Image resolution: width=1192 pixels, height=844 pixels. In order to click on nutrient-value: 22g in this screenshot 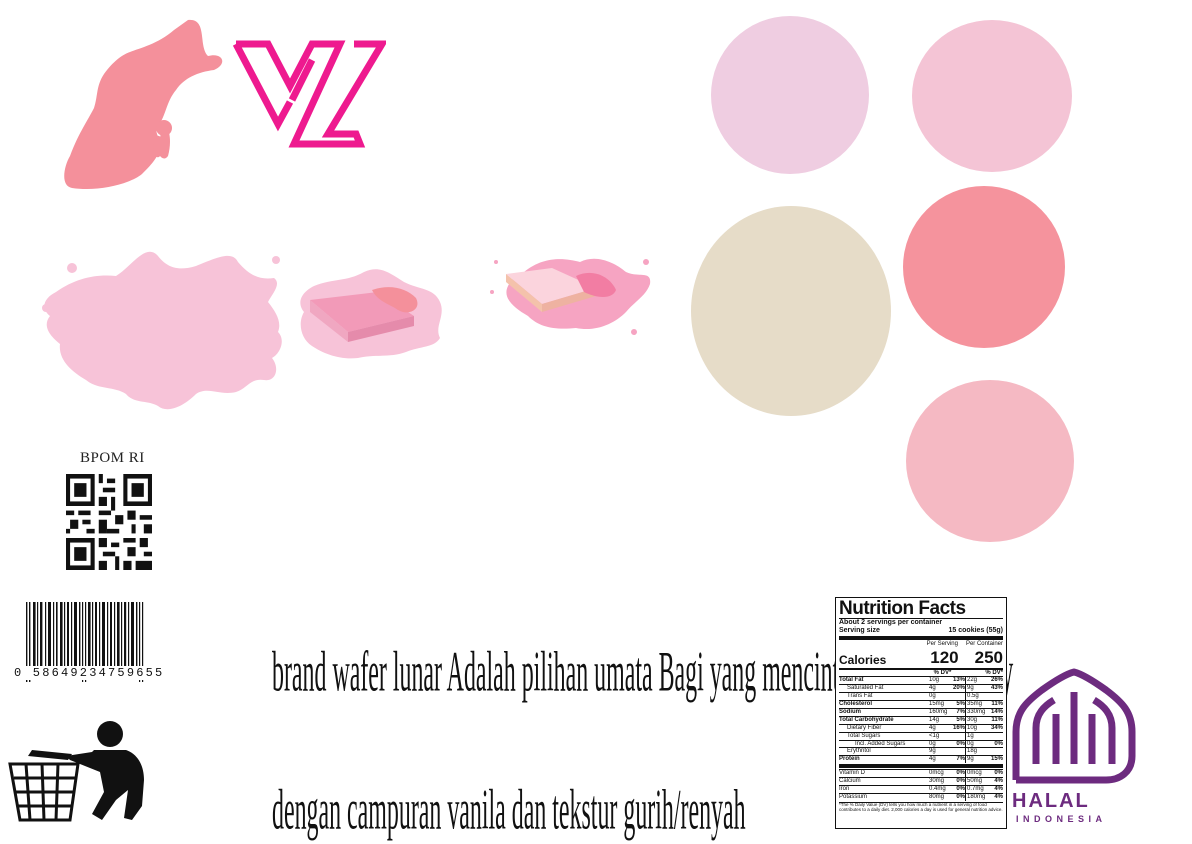, I will do `click(977, 681)`.